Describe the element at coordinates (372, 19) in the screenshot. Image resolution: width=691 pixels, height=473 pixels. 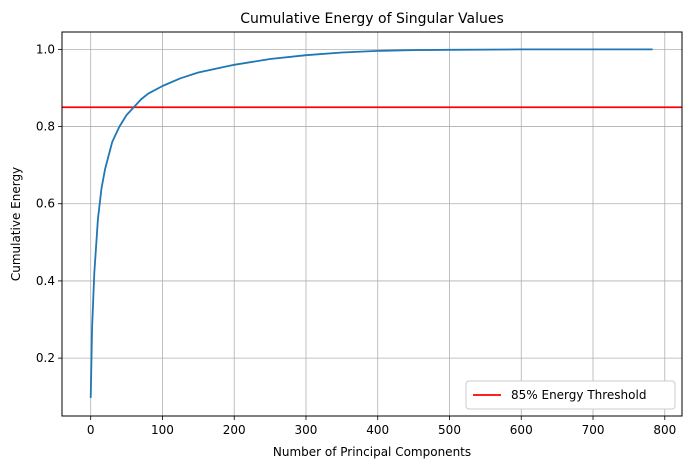
I see `chart-title: Cumulative Energy of Singular Values` at that location.